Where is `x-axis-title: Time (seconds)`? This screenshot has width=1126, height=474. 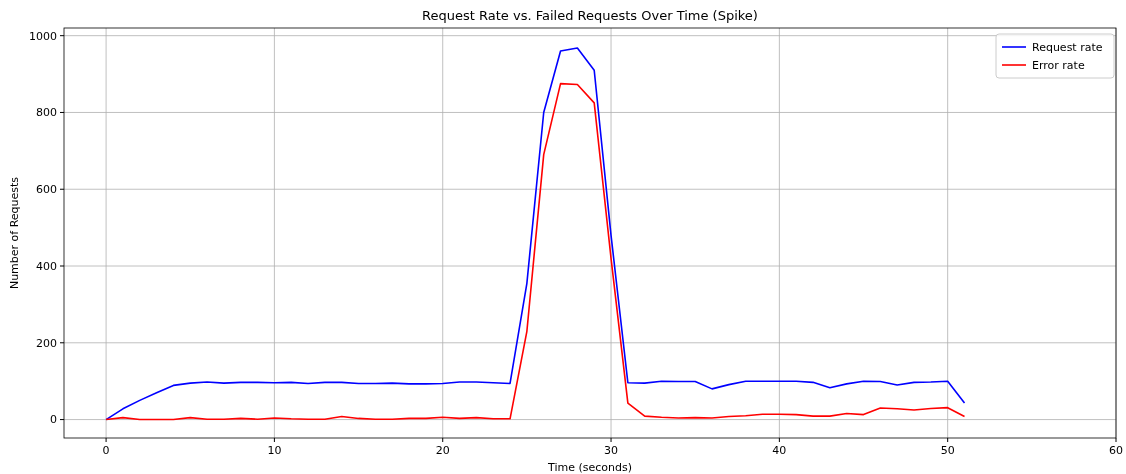 x-axis-title: Time (seconds) is located at coordinates (589, 467).